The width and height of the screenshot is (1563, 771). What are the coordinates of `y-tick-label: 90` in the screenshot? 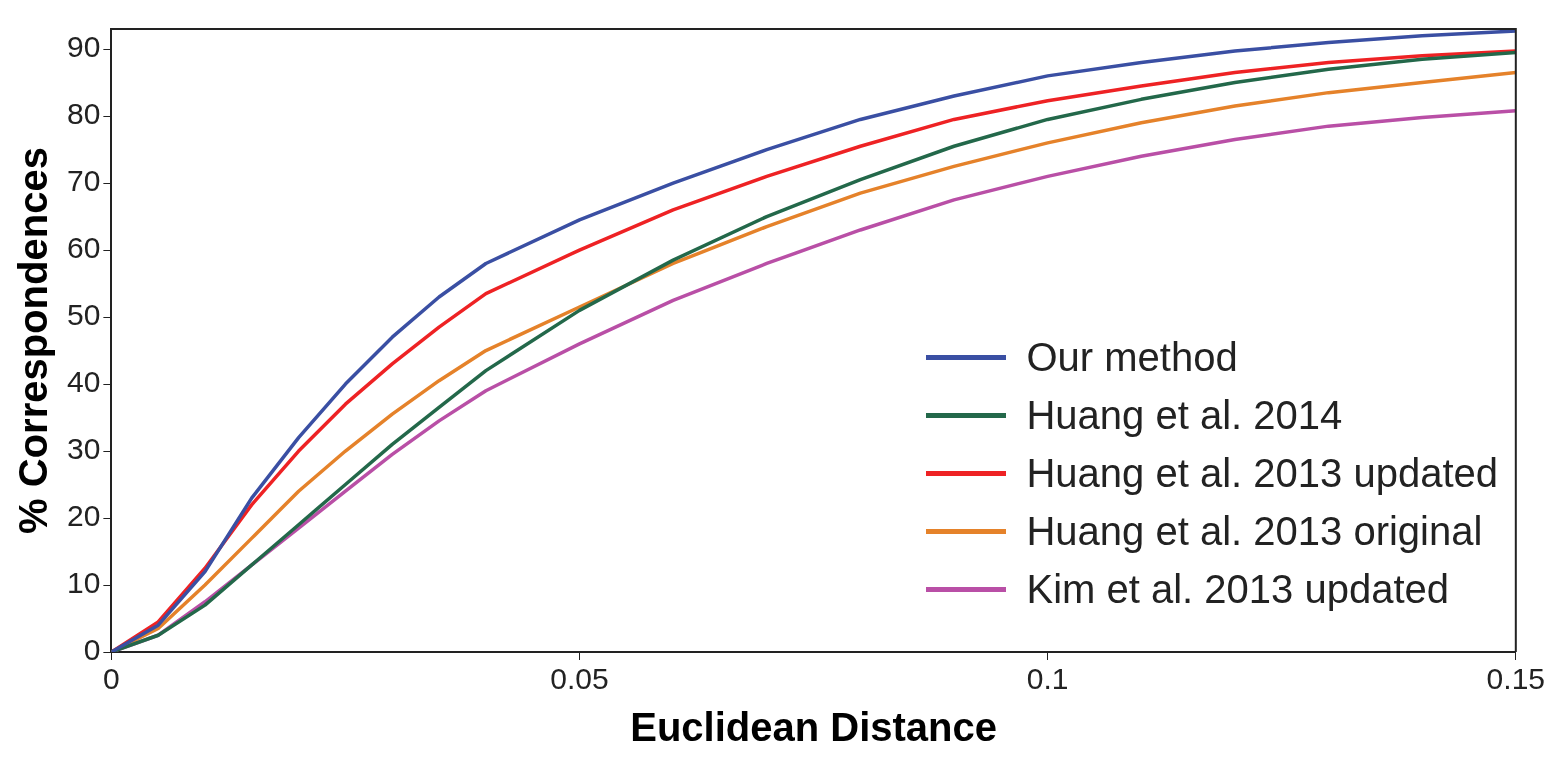 It's located at (83, 47).